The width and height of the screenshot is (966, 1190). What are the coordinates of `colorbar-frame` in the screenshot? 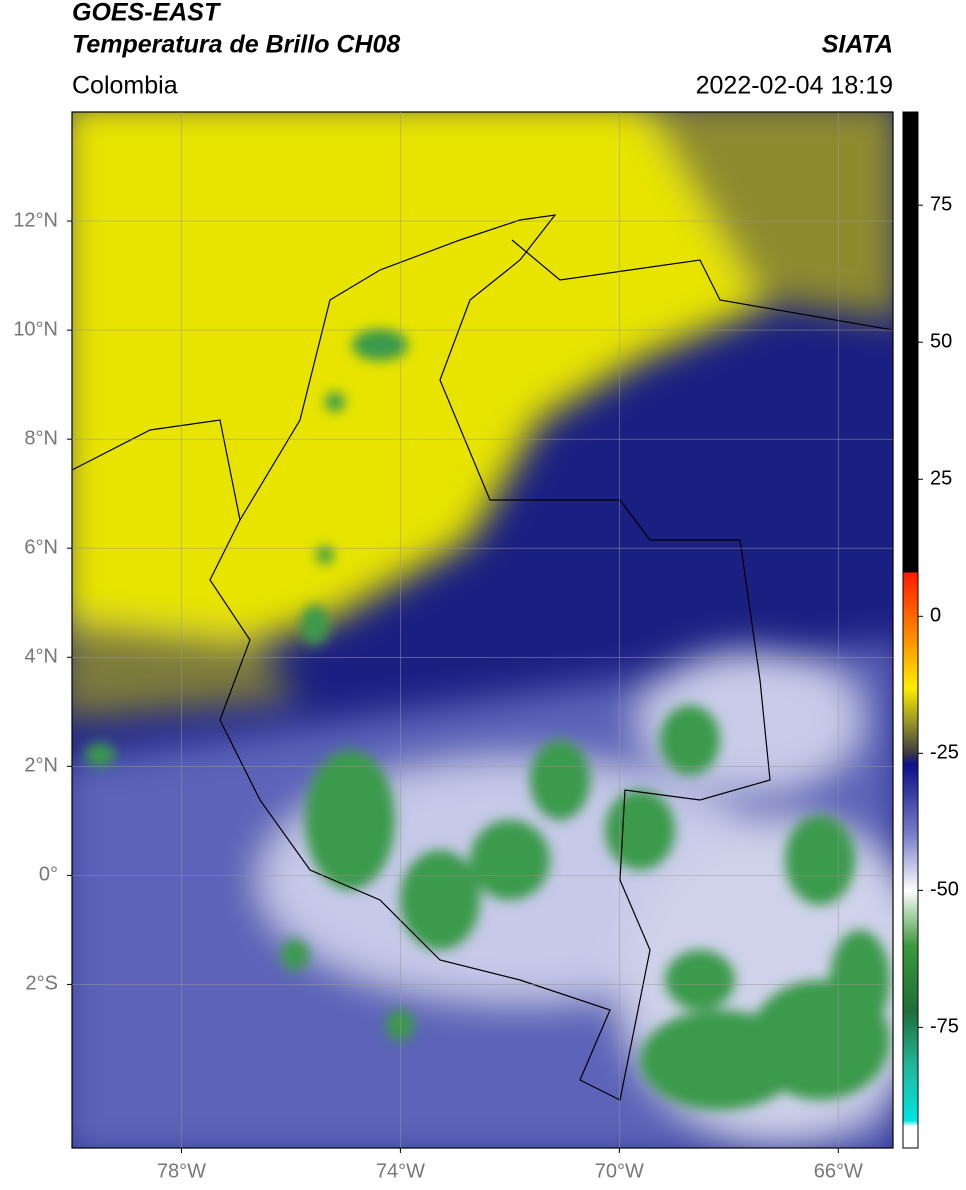 It's located at (910, 630).